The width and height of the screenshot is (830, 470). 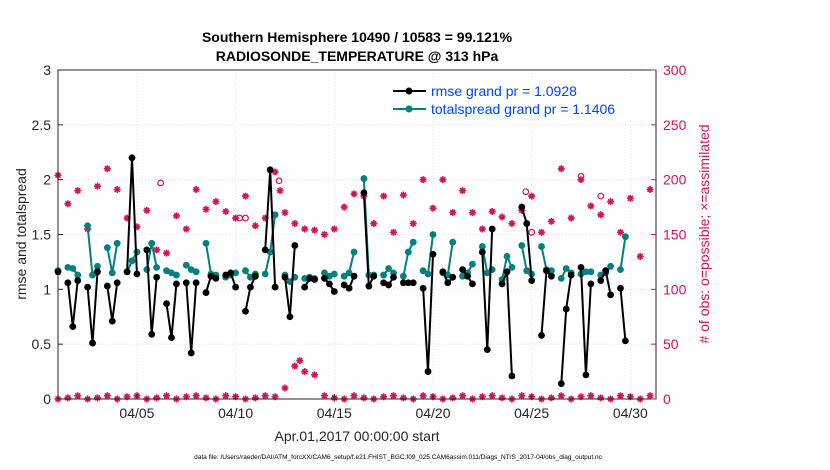 What do you see at coordinates (675, 289) in the screenshot?
I see `y2-tick-label: 100` at bounding box center [675, 289].